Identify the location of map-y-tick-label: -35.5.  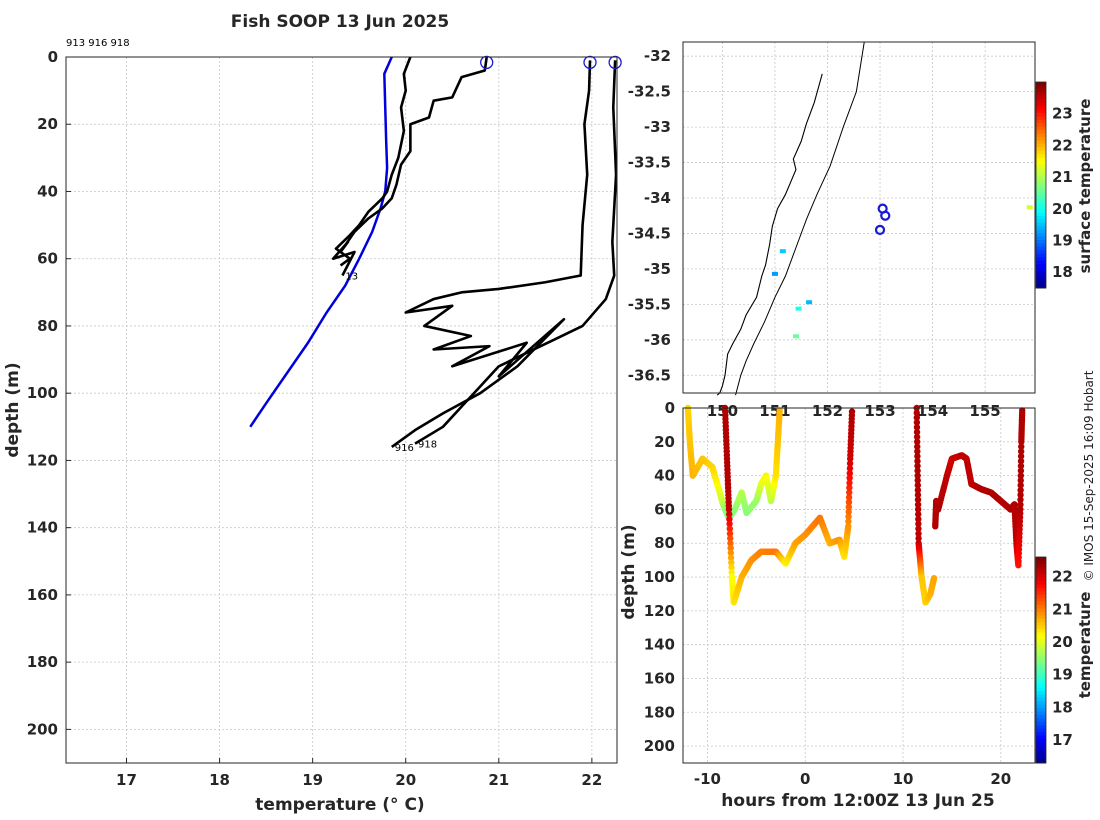
(649, 304).